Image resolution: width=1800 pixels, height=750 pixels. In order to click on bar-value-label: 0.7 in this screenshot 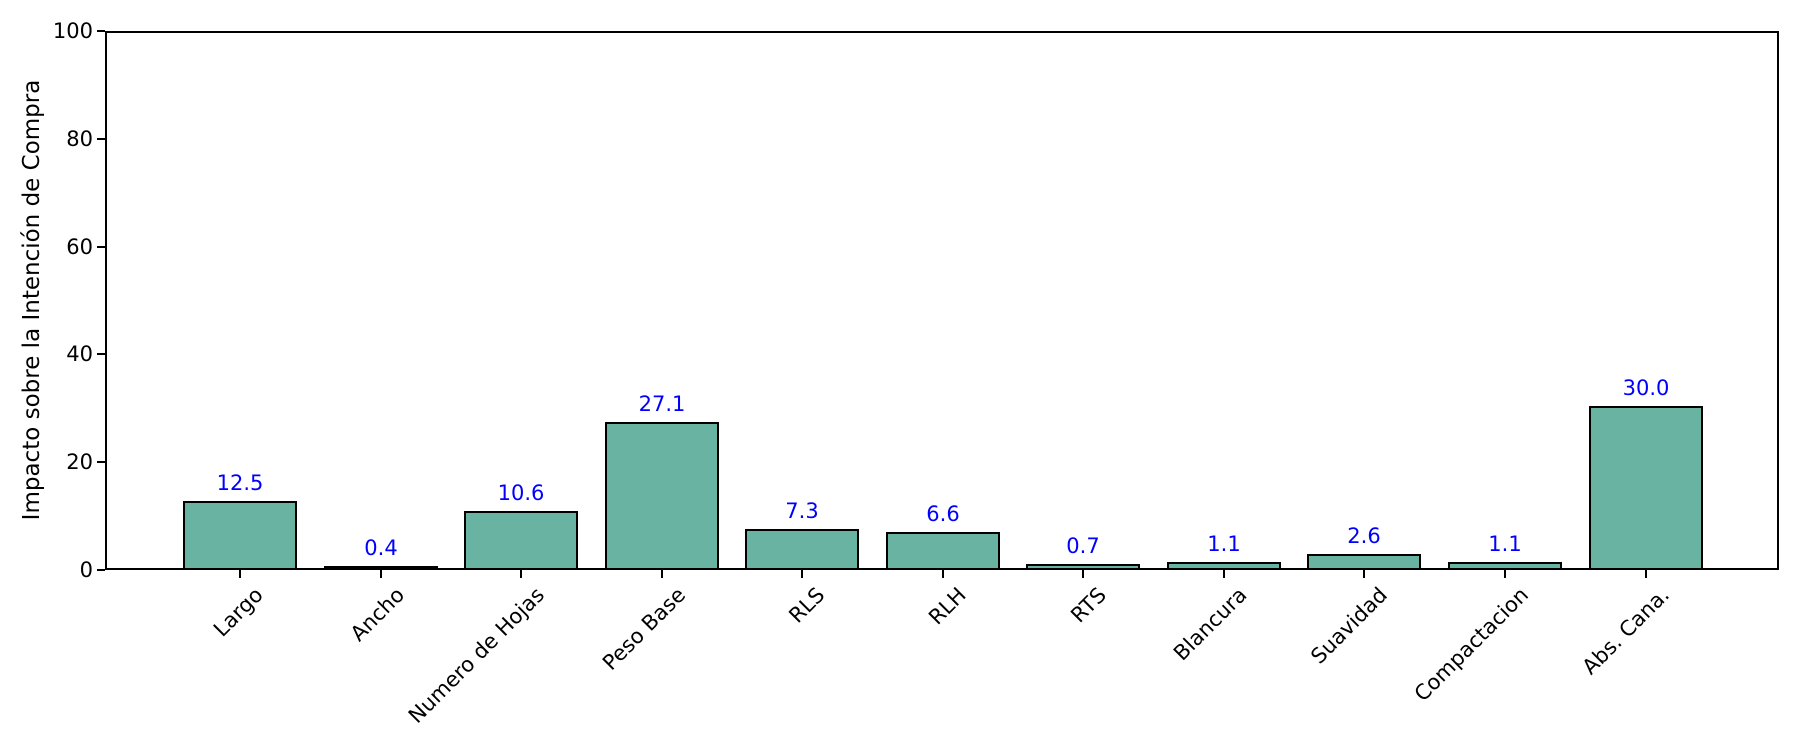, I will do `click(1083, 546)`.